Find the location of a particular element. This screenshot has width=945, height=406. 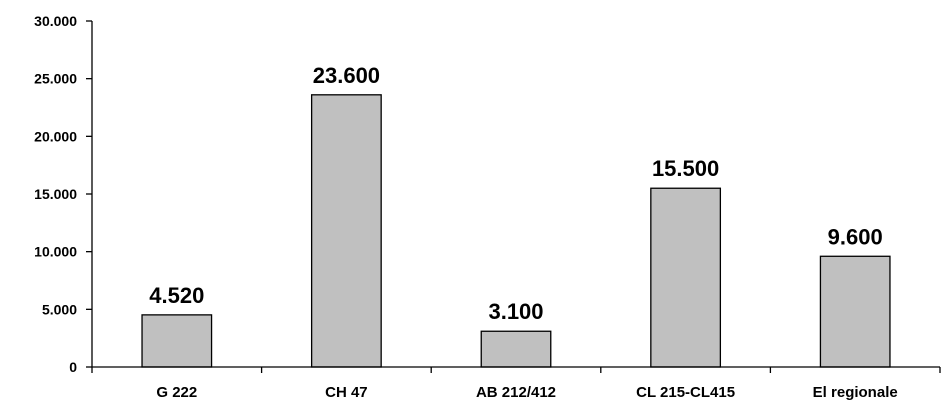

x-category-label: CH 47 is located at coordinates (346, 392).